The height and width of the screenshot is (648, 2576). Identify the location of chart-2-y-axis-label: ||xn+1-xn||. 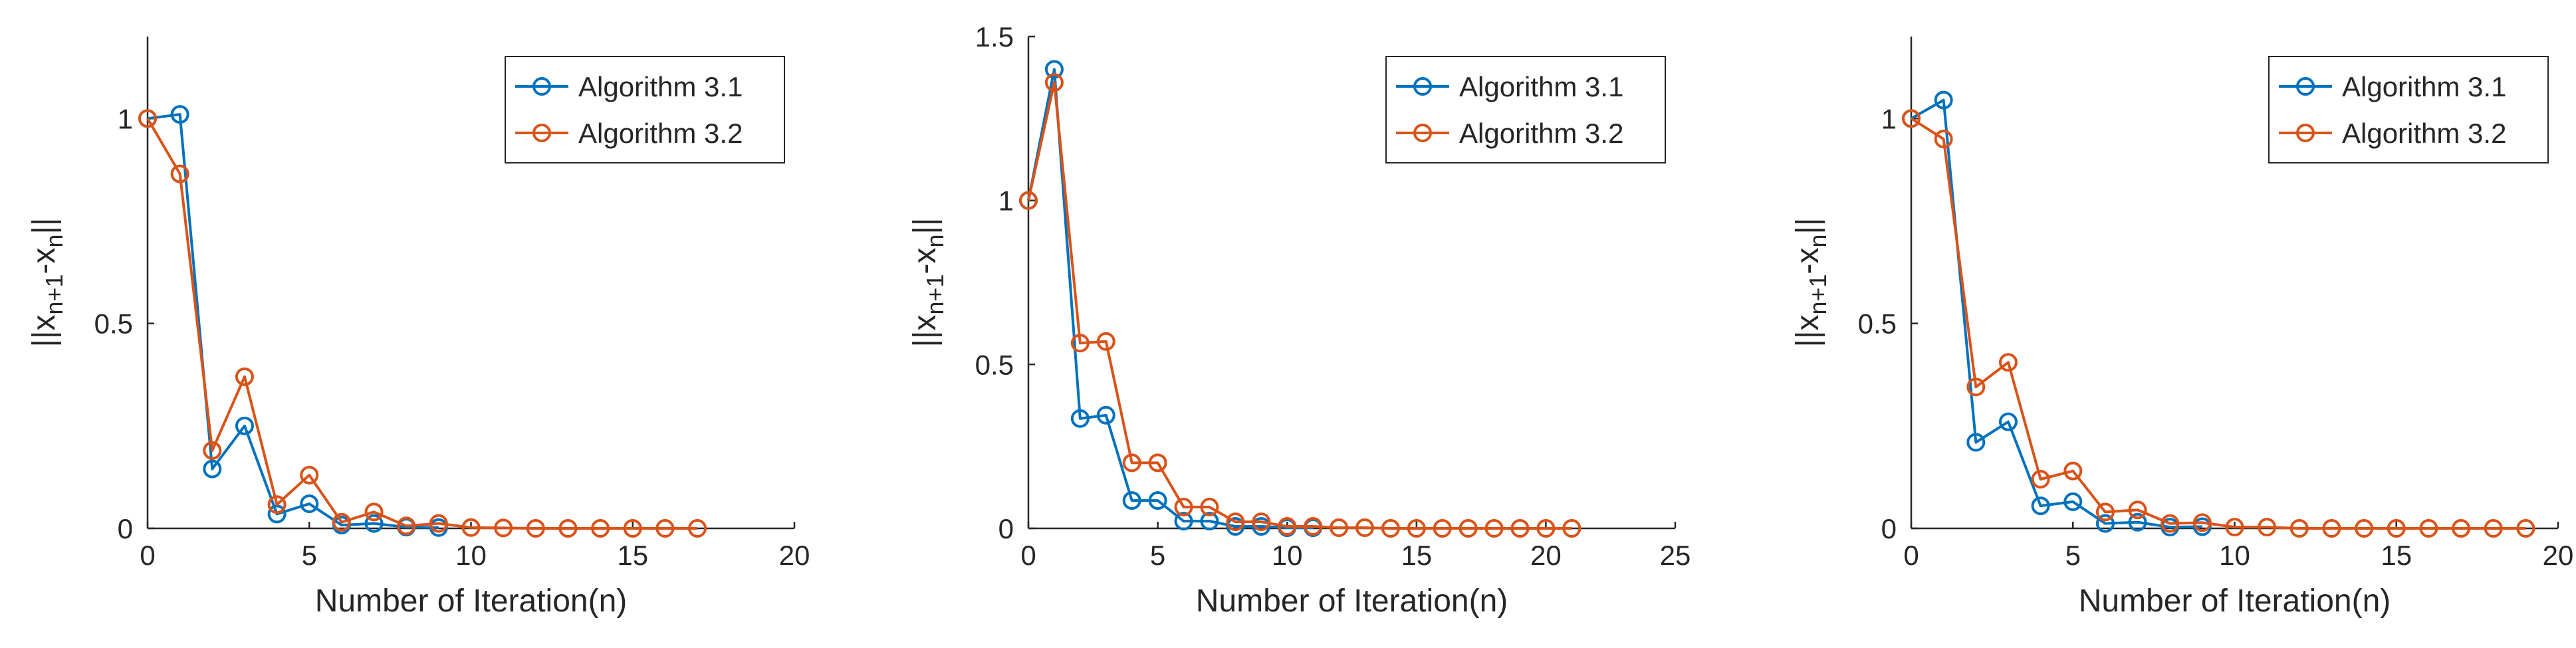
(928, 283).